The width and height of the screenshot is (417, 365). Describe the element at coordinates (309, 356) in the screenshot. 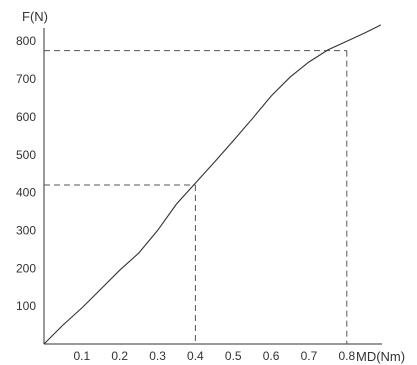

I see `x-tick-label: 0.7` at that location.